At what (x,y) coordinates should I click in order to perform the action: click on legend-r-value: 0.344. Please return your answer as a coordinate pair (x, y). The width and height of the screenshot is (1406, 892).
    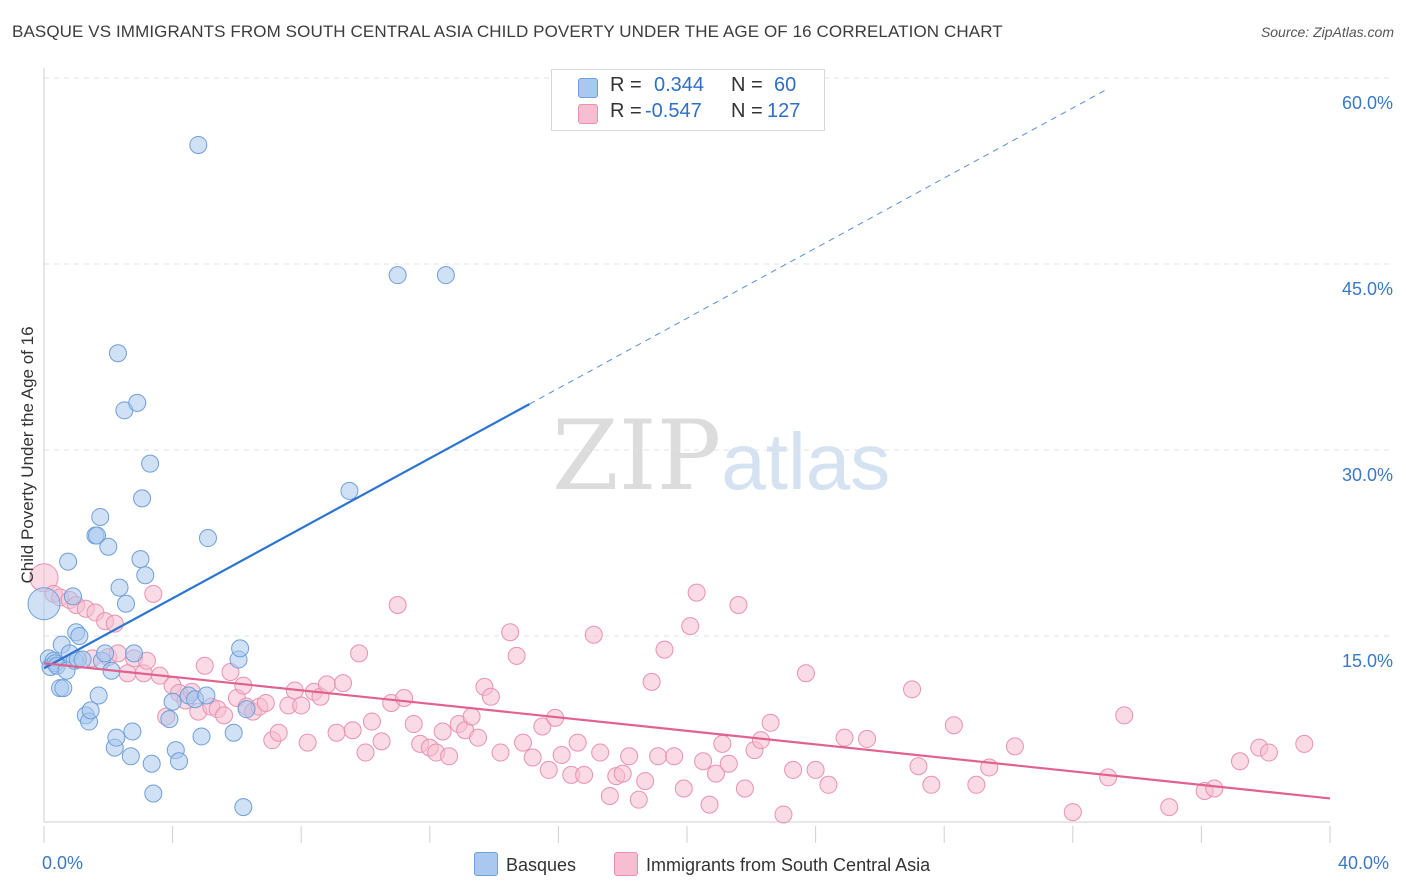
    Looking at the image, I should click on (679, 85).